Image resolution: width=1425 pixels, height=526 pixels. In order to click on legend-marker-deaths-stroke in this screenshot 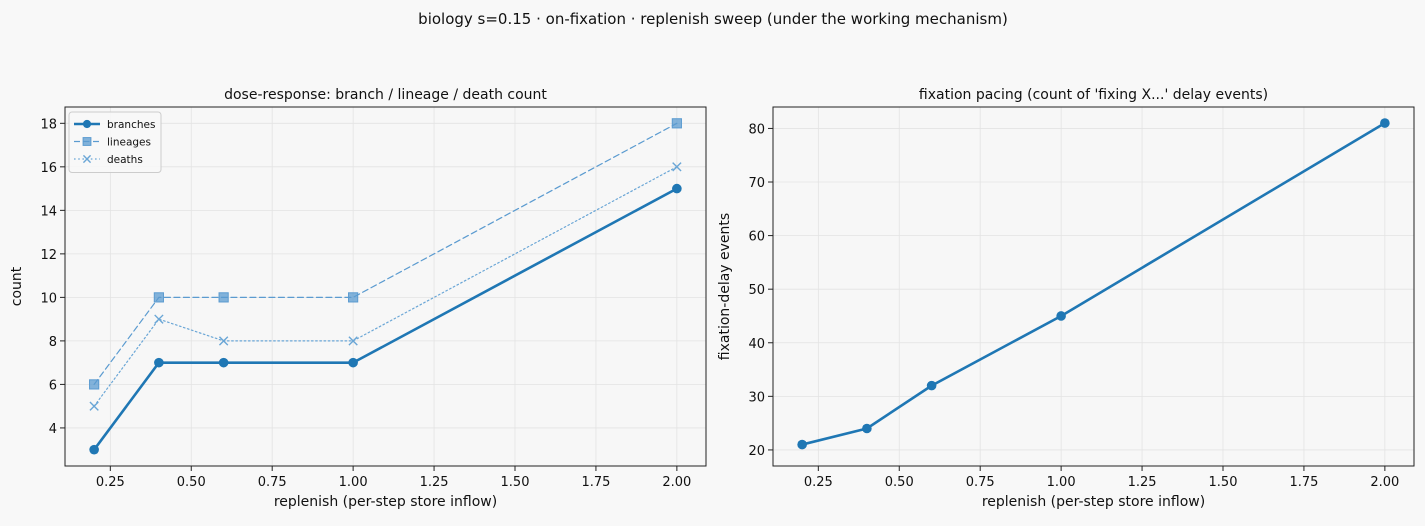, I will do `click(87, 159)`.